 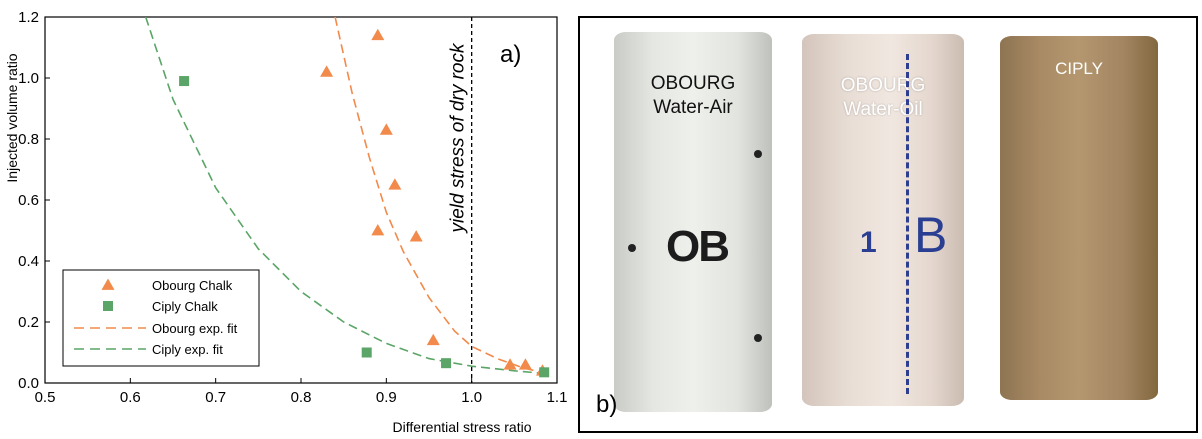 I want to click on sample-2-marking: B, so click(x=931, y=235).